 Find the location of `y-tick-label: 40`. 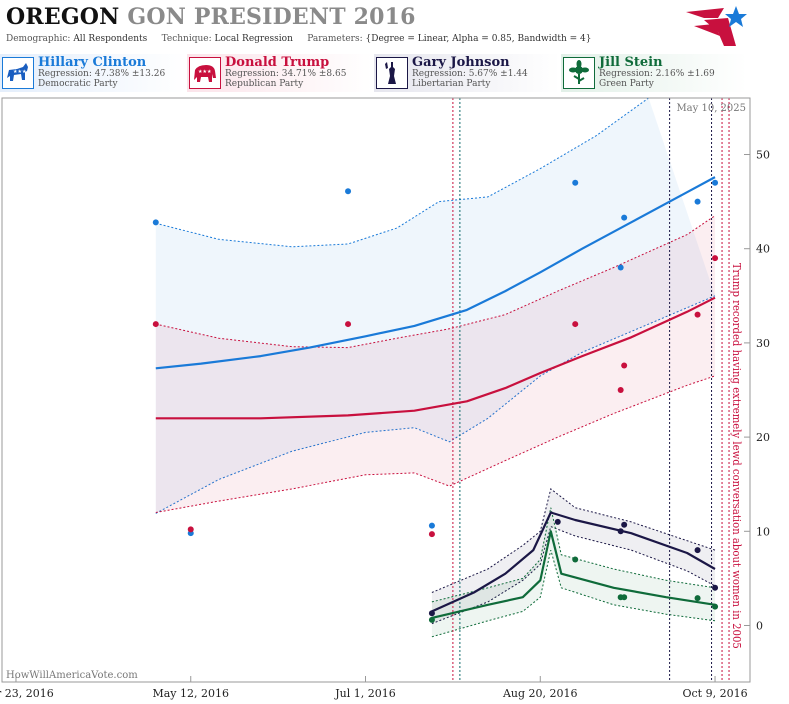

y-tick-label: 40 is located at coordinates (763, 249).